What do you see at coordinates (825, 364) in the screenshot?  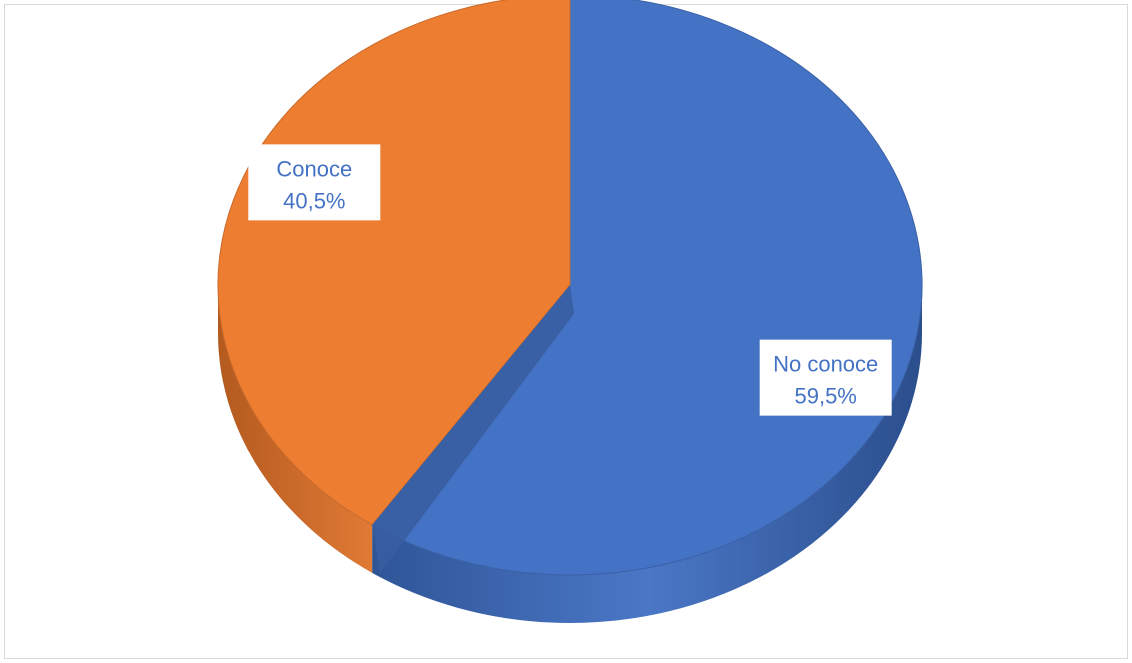 I see `data-label-category: No conoce` at bounding box center [825, 364].